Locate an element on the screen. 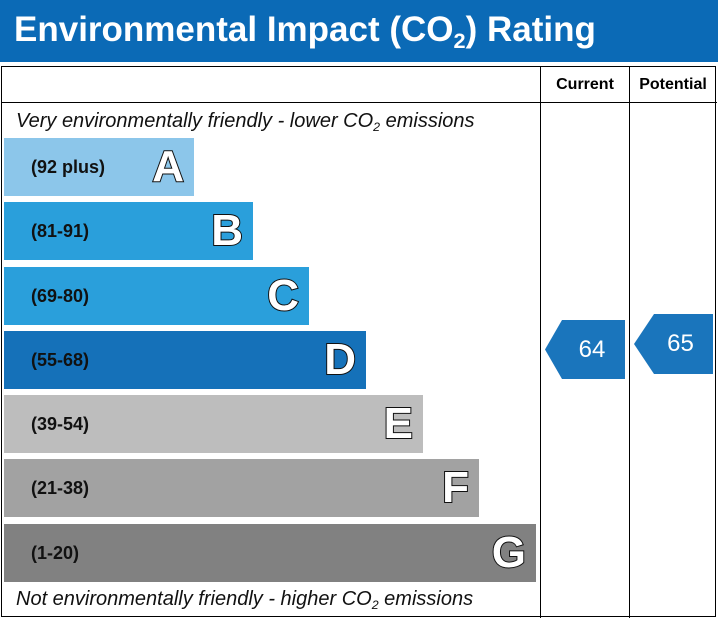 The height and width of the screenshot is (619, 718). header-banner: Environmental Impact (CO2) Rating is located at coordinates (359, 31).